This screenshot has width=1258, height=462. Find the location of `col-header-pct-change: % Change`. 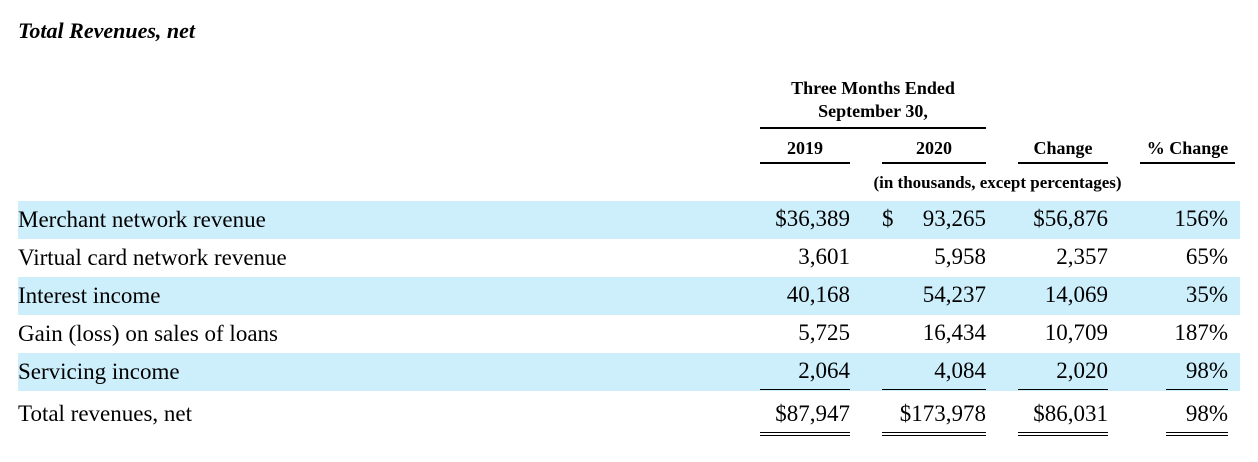

col-header-pct-change: % Change is located at coordinates (1187, 150).